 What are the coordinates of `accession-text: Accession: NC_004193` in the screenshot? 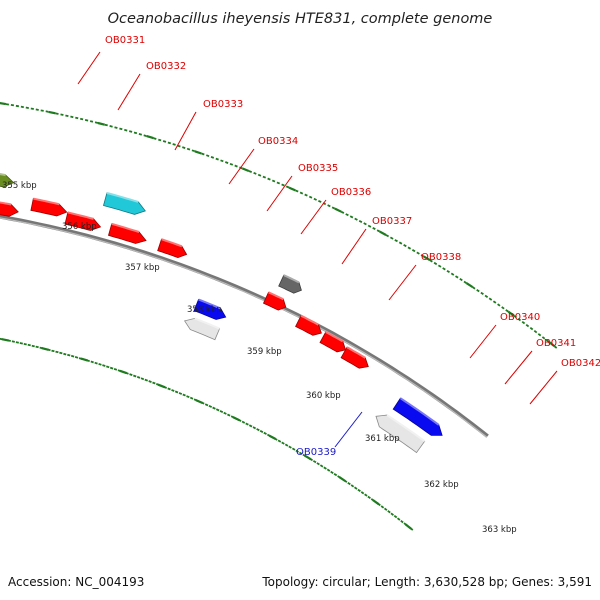 It's located at (76, 582).